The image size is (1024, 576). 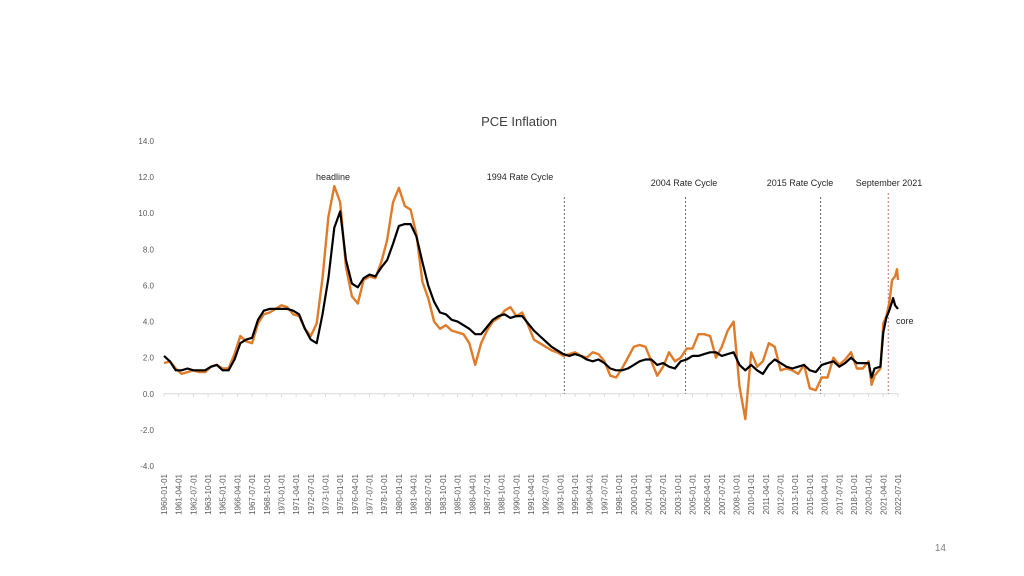 What do you see at coordinates (267, 493) in the screenshot?
I see `x-tick-label: 1968-10-01` at bounding box center [267, 493].